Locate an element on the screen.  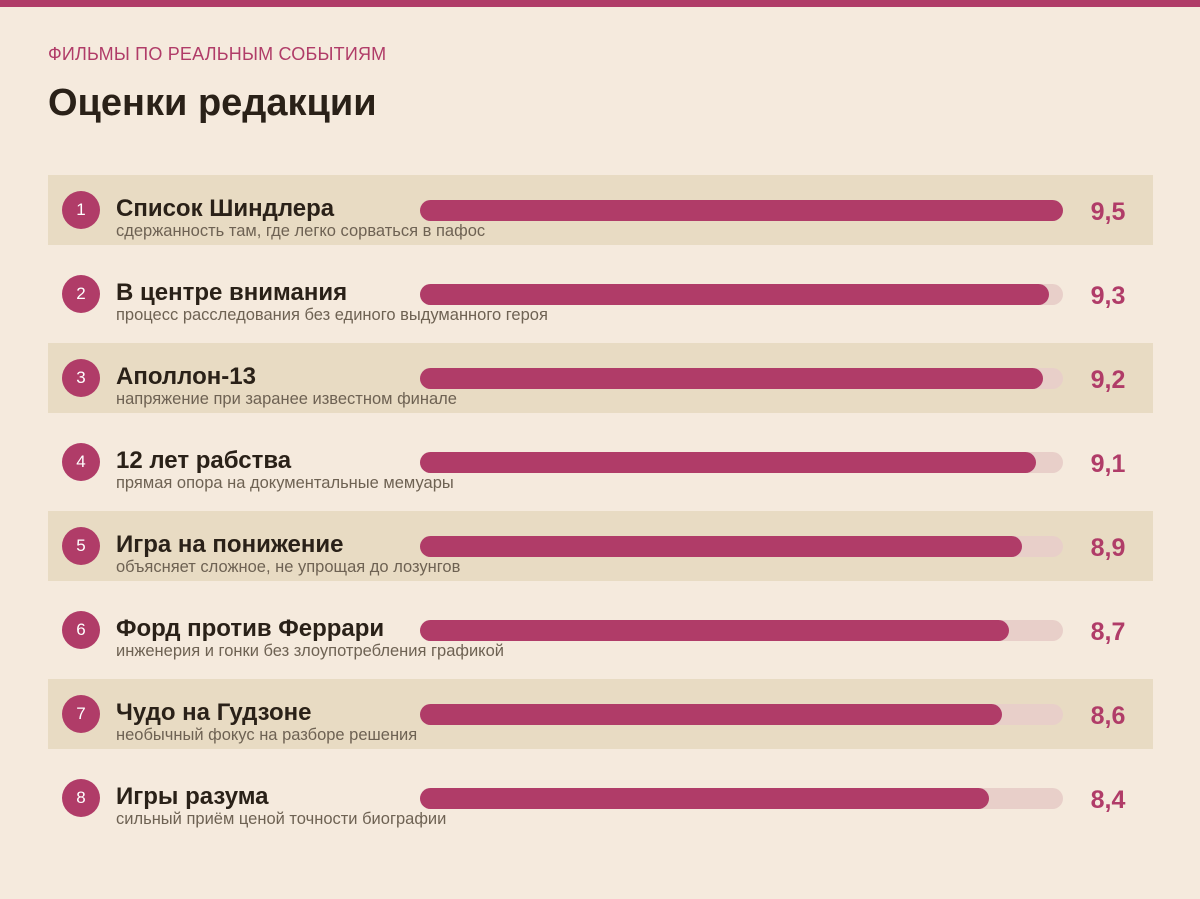
rank-badge: 3 is located at coordinates (81, 378).